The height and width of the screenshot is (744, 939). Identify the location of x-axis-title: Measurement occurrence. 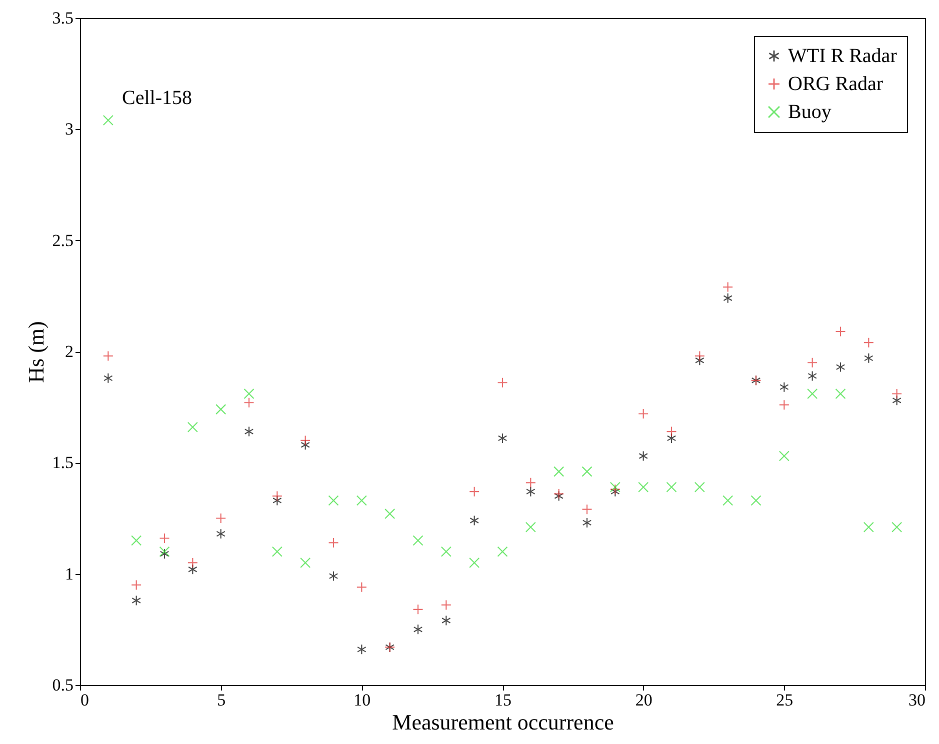
(503, 722).